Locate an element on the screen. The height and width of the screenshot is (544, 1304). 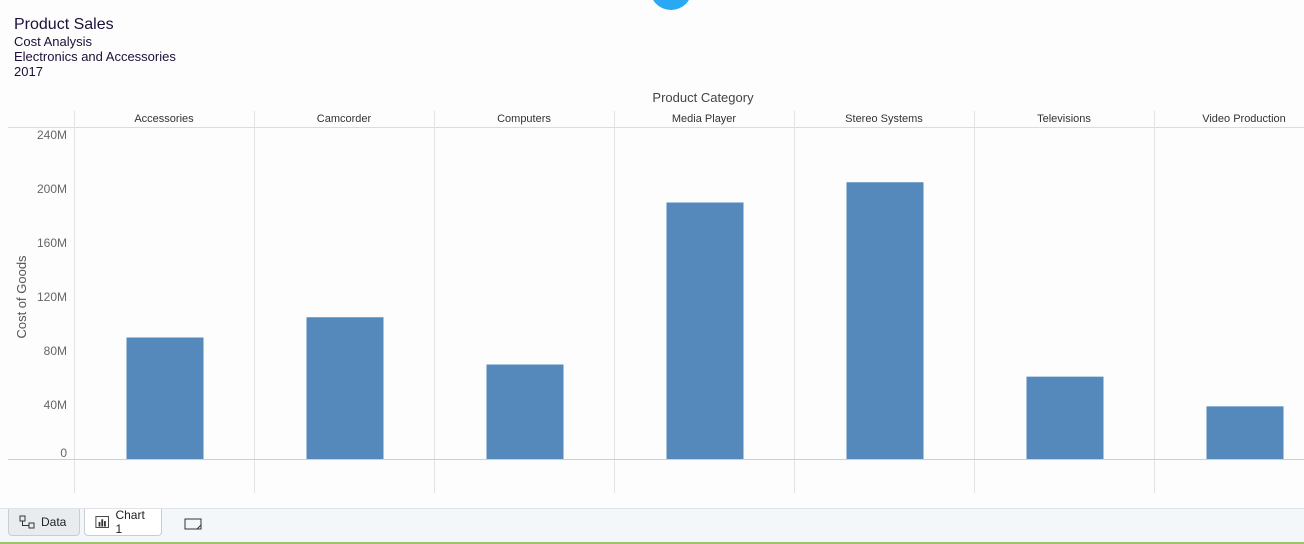
data-flow-icon is located at coordinates (27, 522).